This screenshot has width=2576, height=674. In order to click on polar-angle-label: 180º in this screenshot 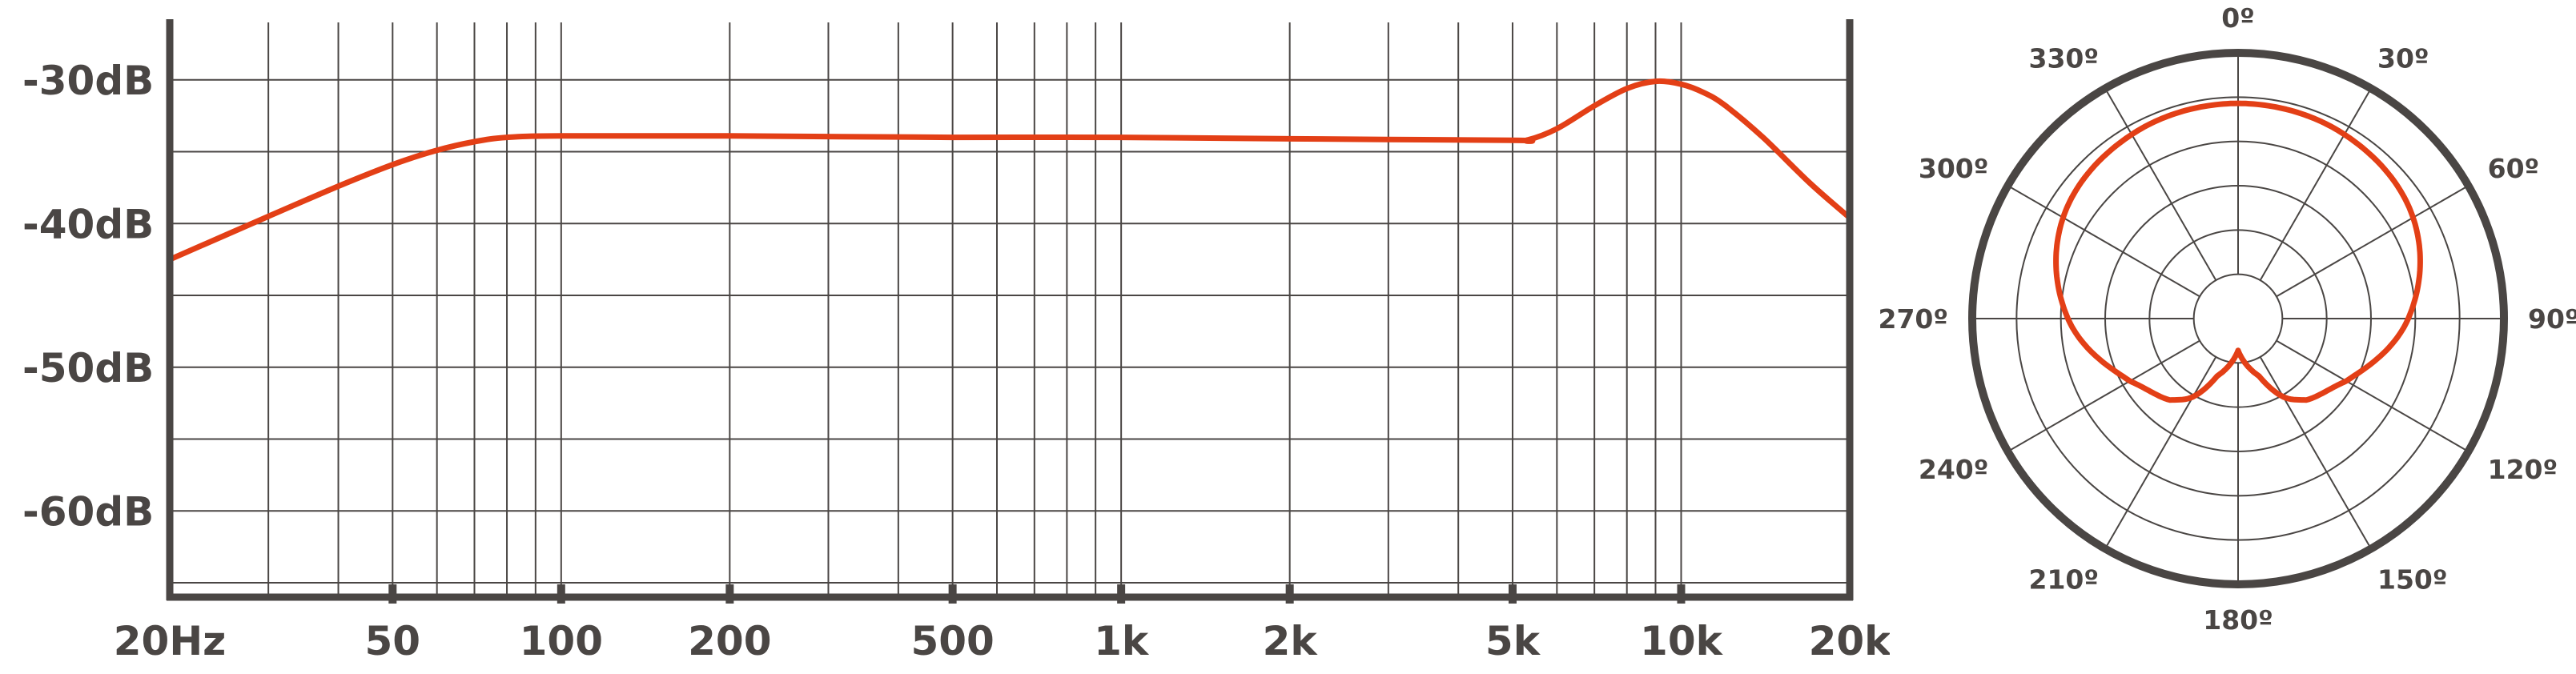, I will do `click(2238, 620)`.